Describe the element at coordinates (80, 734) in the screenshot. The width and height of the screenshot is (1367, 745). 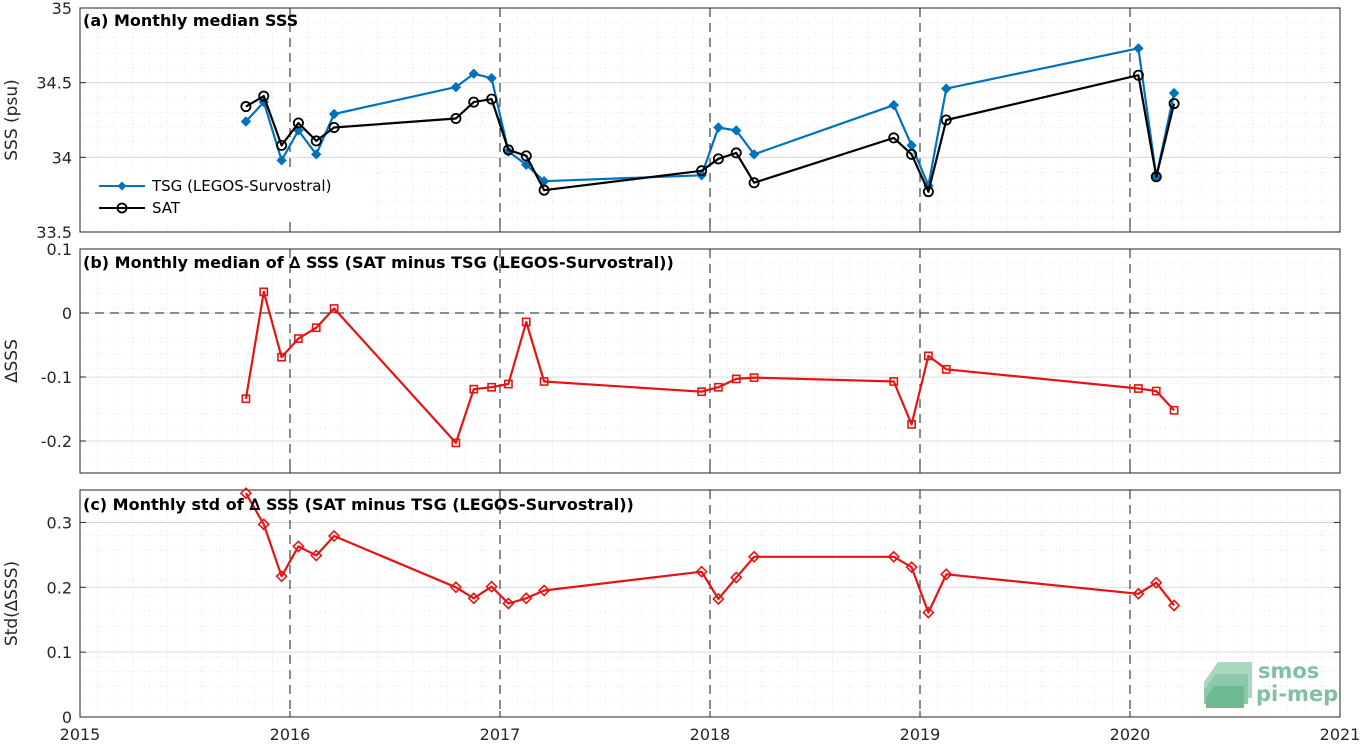
I see `x-tick-label: 2015` at that location.